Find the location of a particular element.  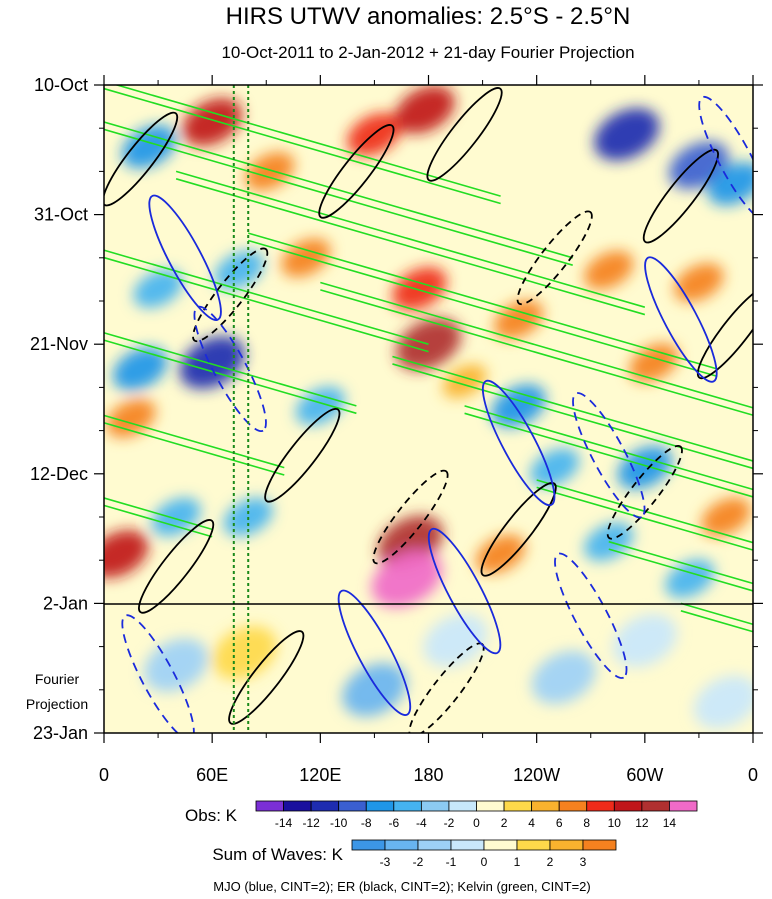

y-tick-label: 21-Nov is located at coordinates (59, 344).